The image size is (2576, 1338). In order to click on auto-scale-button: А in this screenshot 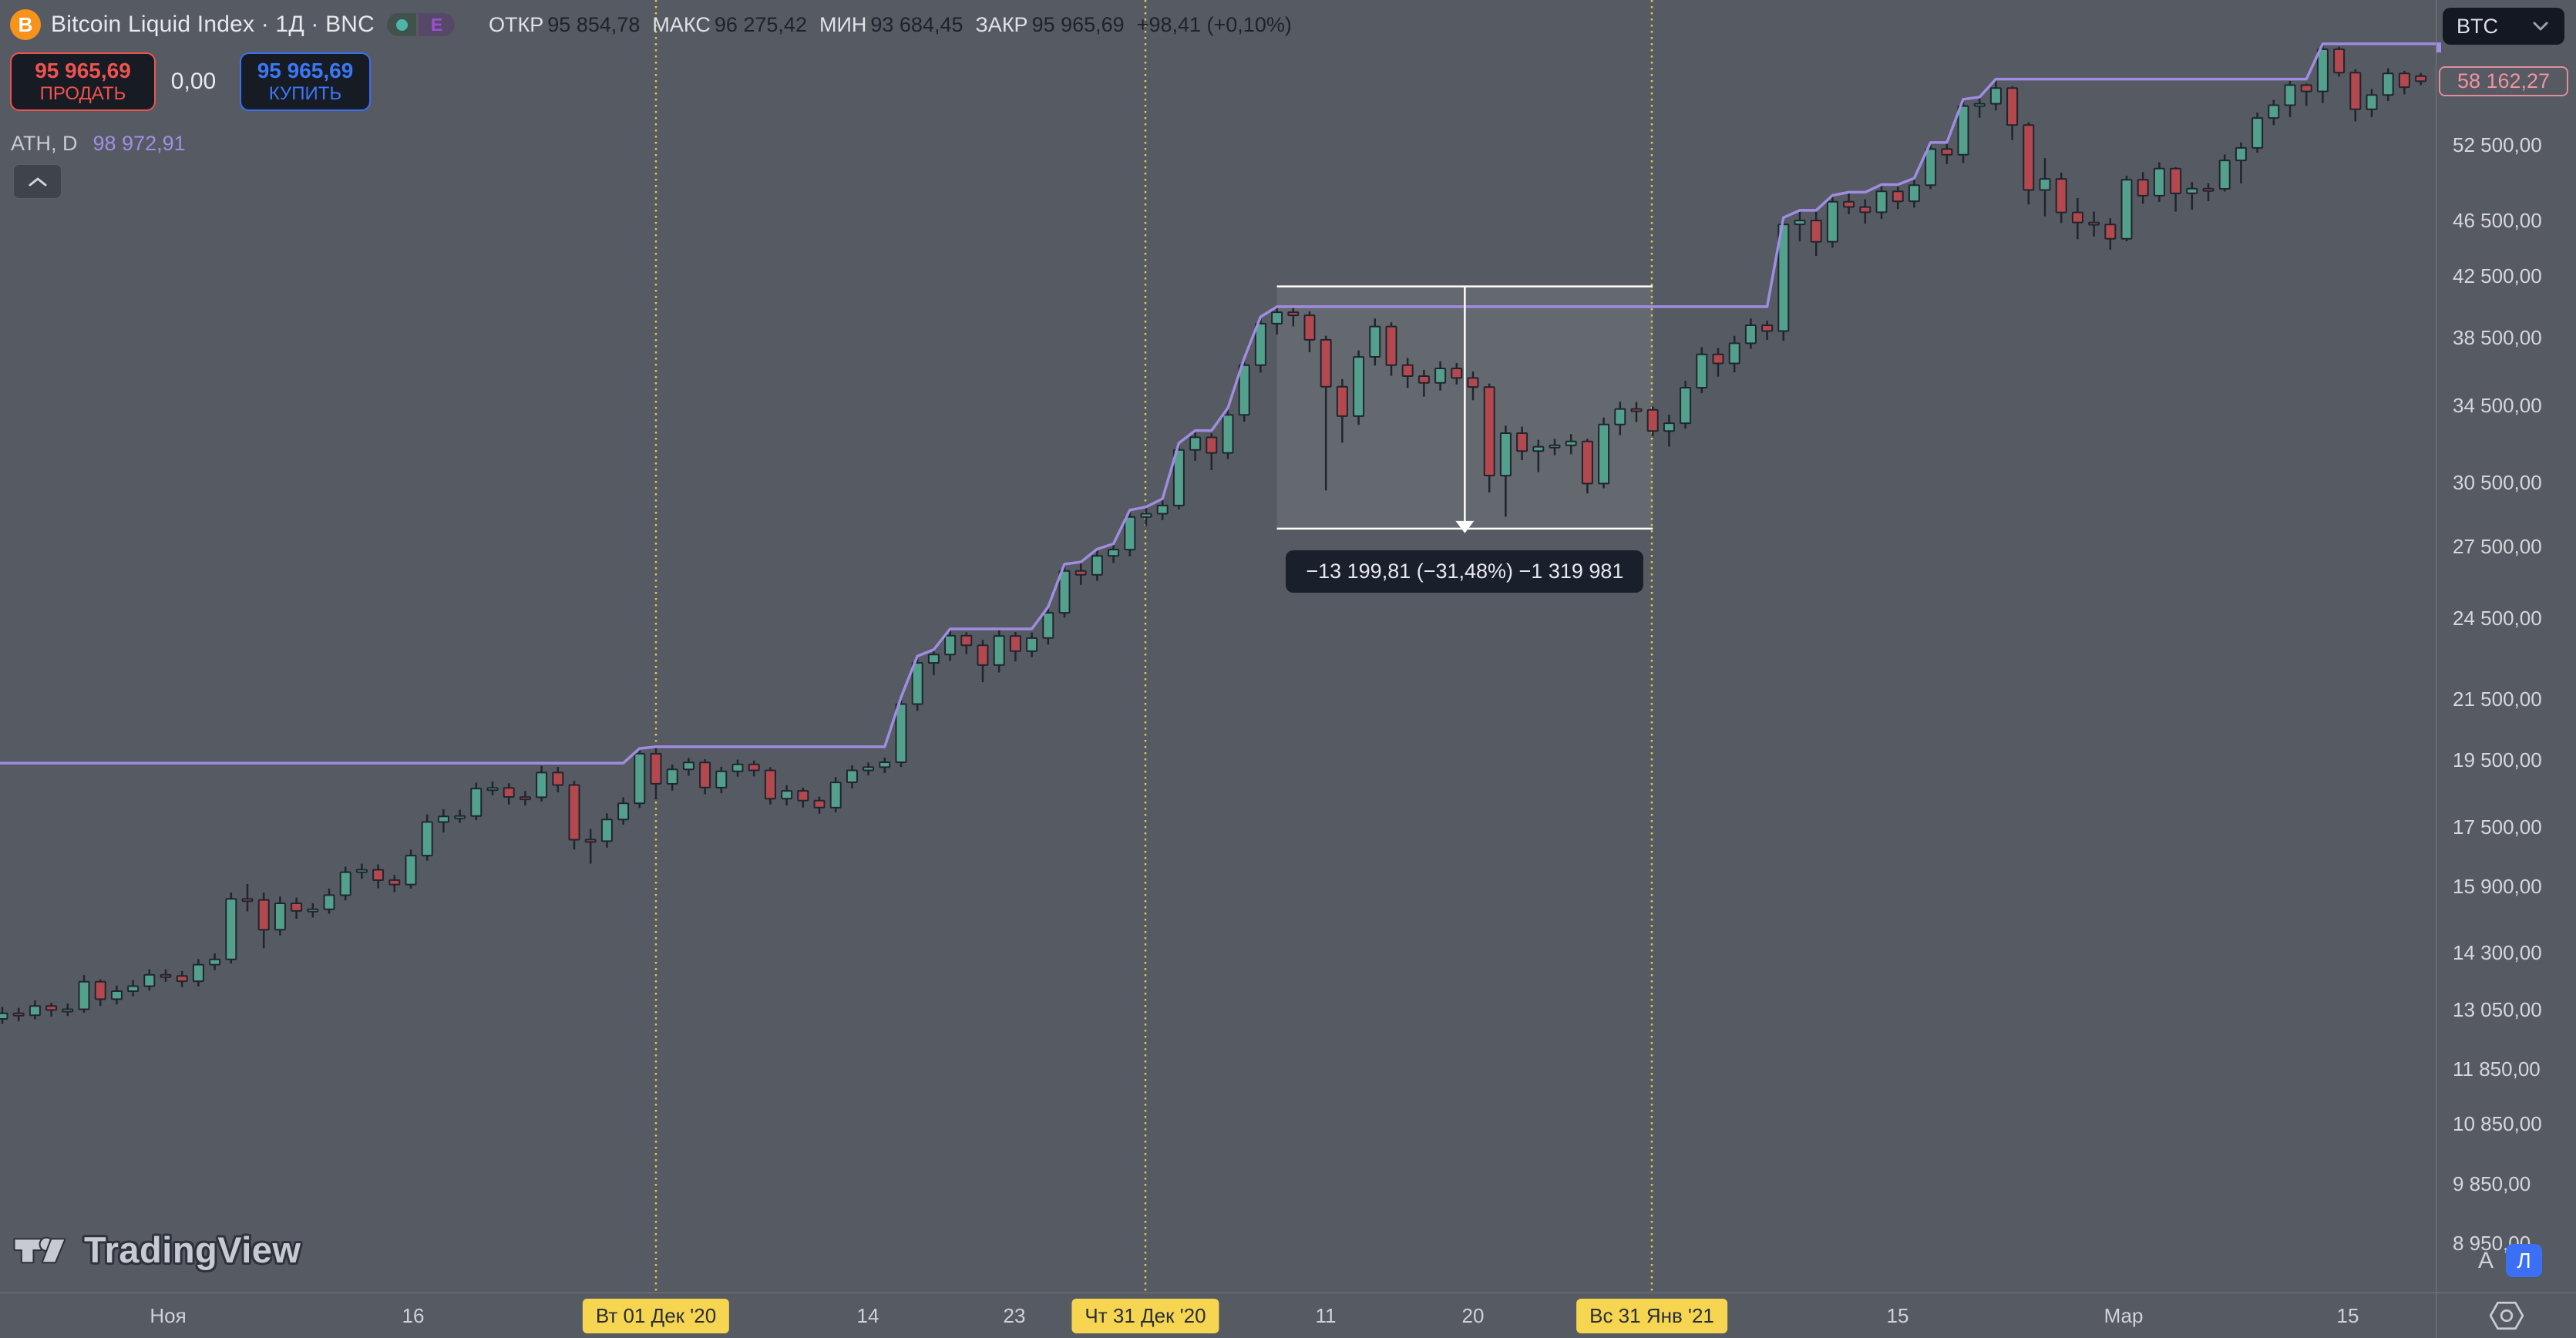, I will do `click(2485, 1261)`.